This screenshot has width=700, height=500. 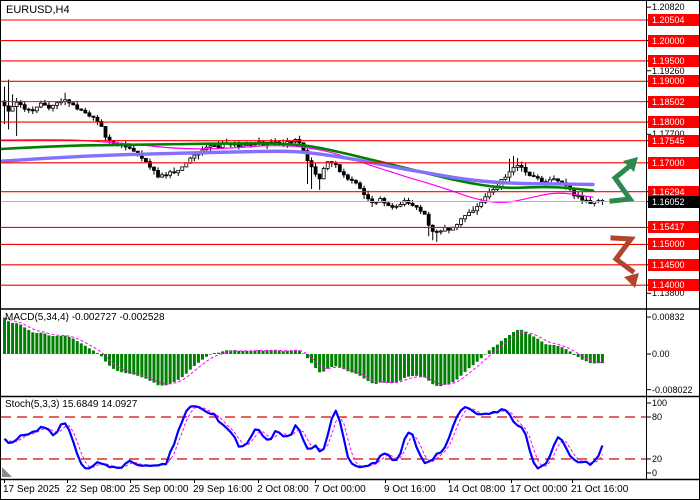 What do you see at coordinates (673, 101) in the screenshot?
I see `price-level-tag: 1.18502` at bounding box center [673, 101].